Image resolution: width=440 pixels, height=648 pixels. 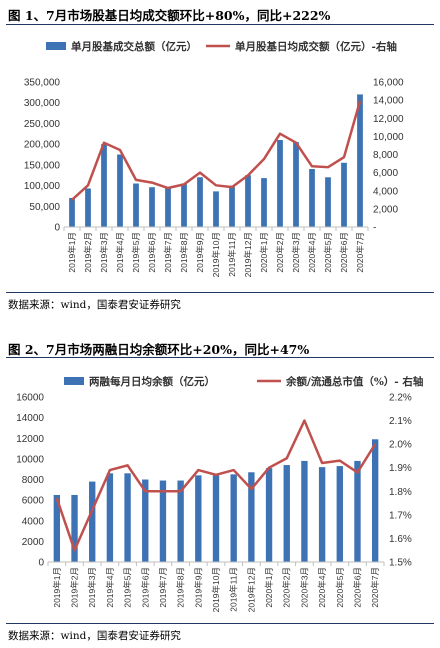 I want to click on figure-2-source: 数据来源：wind，国泰君安证券研究, so click(x=94, y=636).